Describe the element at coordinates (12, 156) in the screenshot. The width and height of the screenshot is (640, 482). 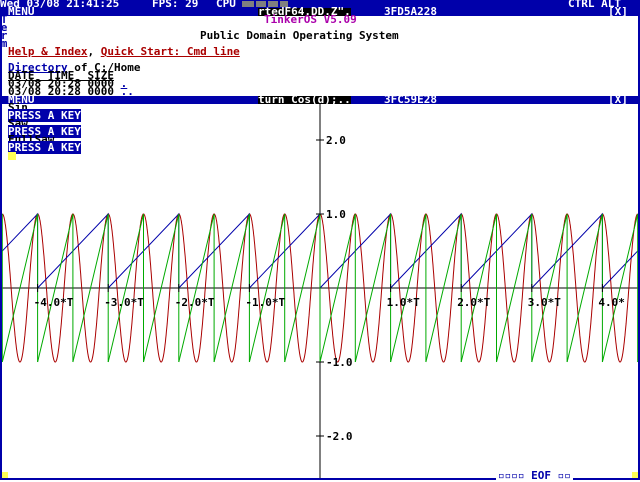
I see `text-cursor` at that location.